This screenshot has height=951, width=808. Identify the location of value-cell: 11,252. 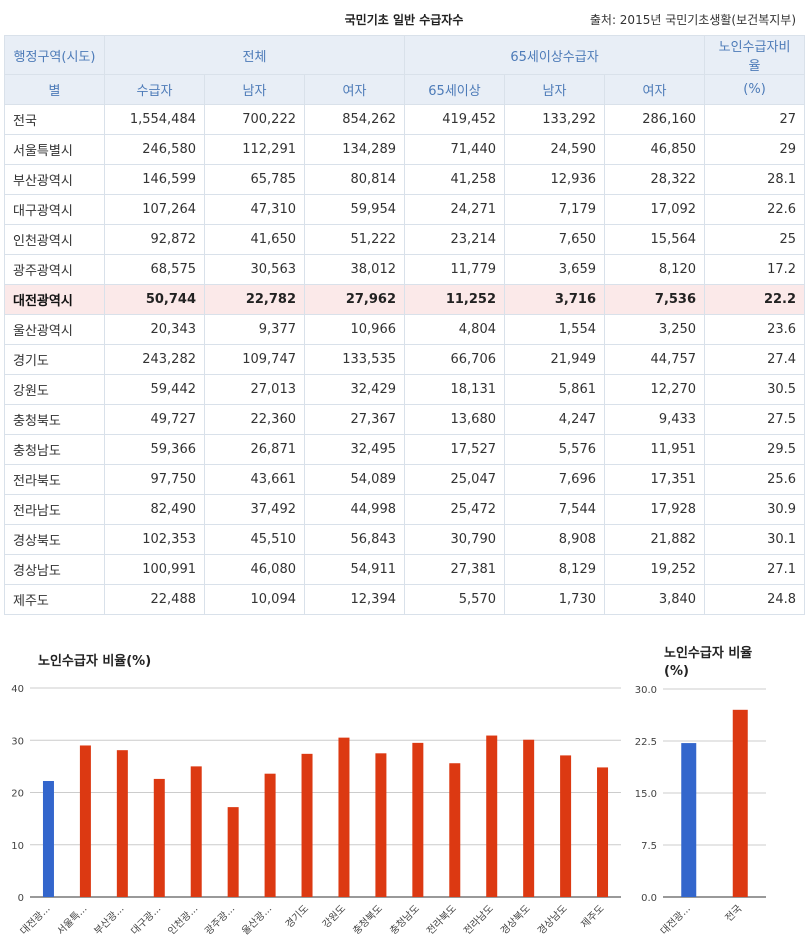
(454, 299).